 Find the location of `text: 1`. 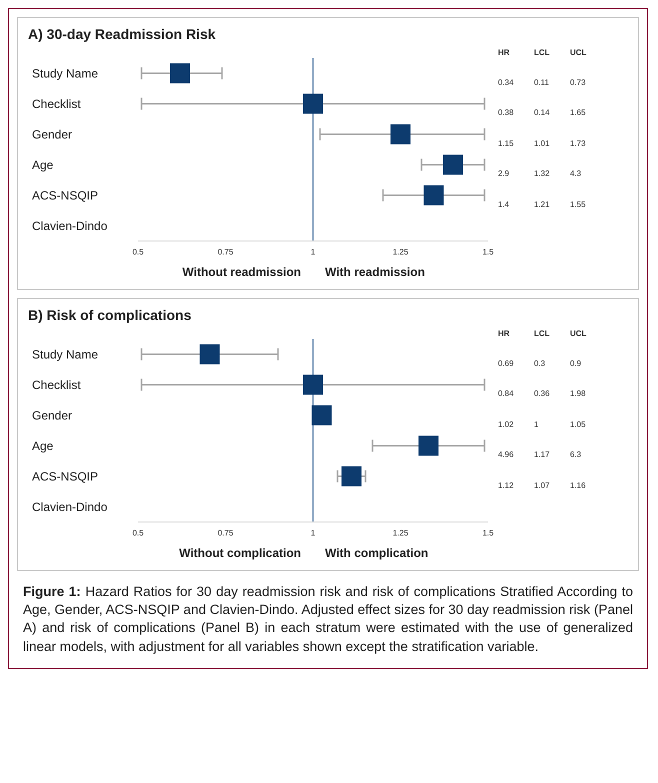

text: 1 is located at coordinates (537, 424).